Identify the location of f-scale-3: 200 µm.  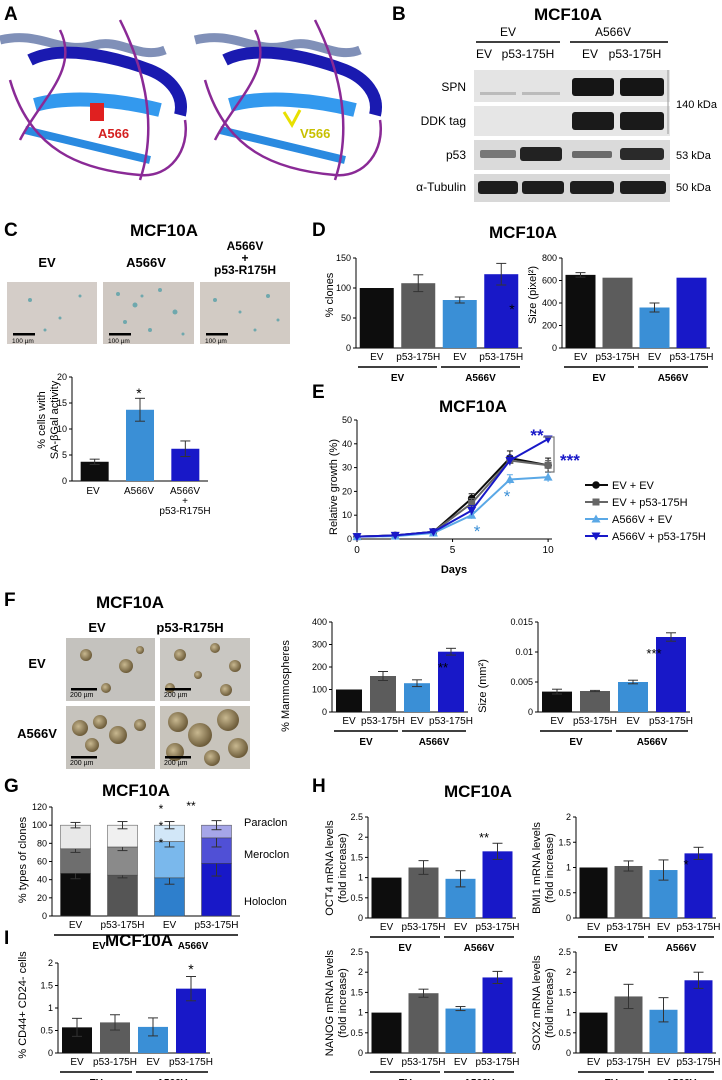
(82, 763).